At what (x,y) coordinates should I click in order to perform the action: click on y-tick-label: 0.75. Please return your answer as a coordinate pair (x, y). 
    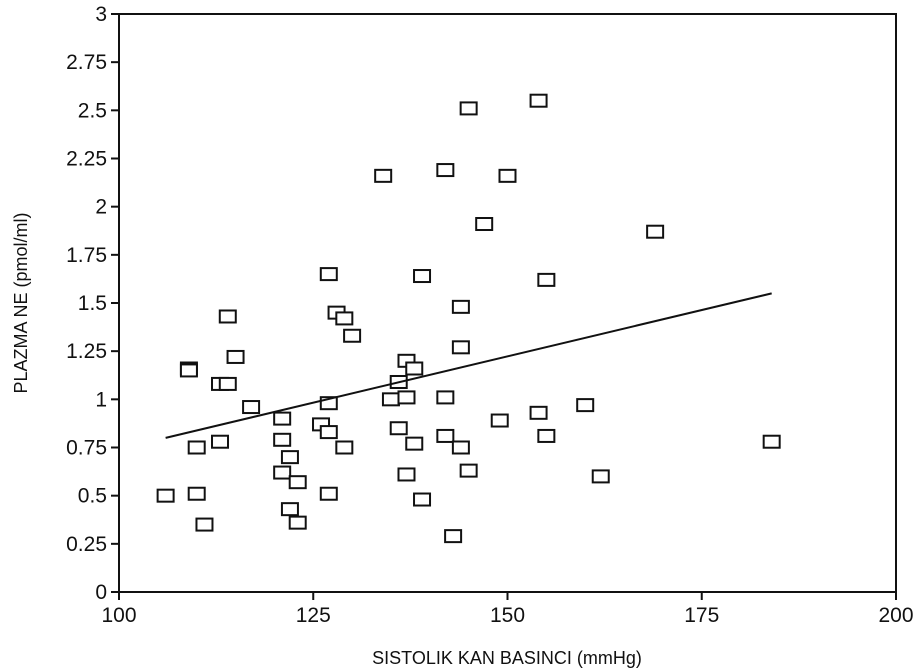
    Looking at the image, I should click on (86, 448).